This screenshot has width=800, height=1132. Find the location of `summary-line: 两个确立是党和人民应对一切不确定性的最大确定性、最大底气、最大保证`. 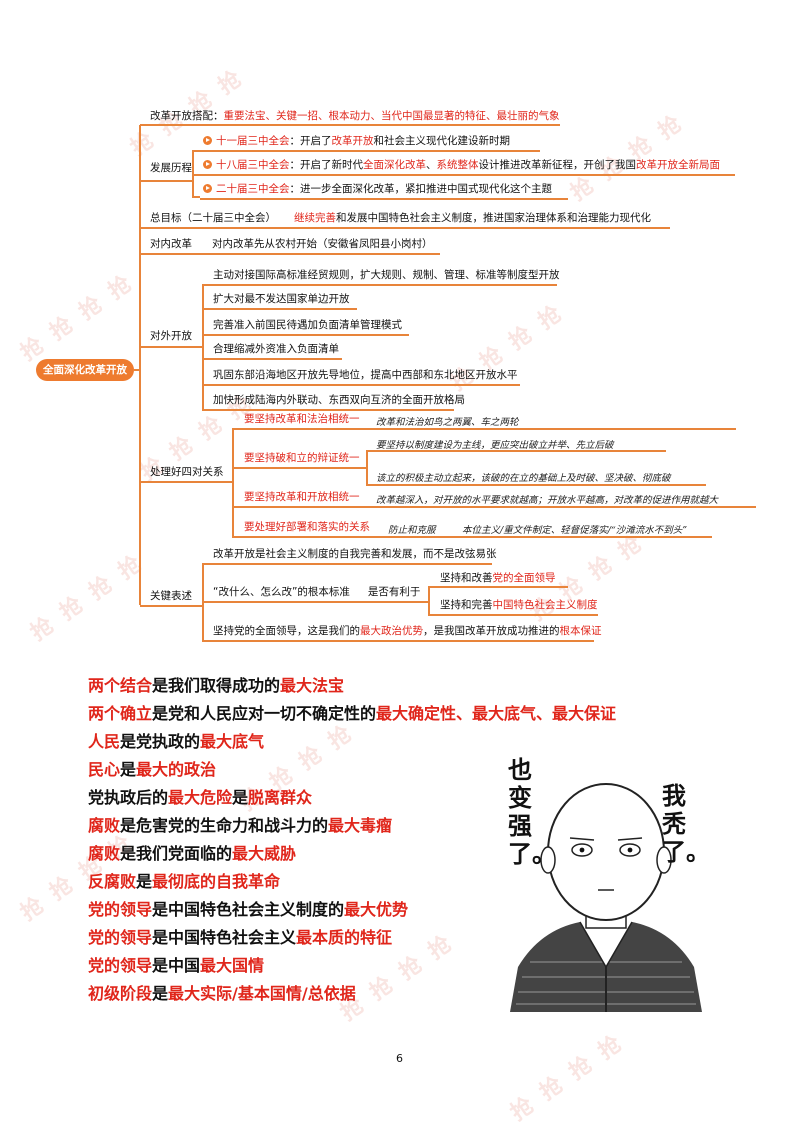

summary-line: 两个确立是党和人民应对一切不确定性的最大确定性、最大底气、最大保证 is located at coordinates (352, 713).